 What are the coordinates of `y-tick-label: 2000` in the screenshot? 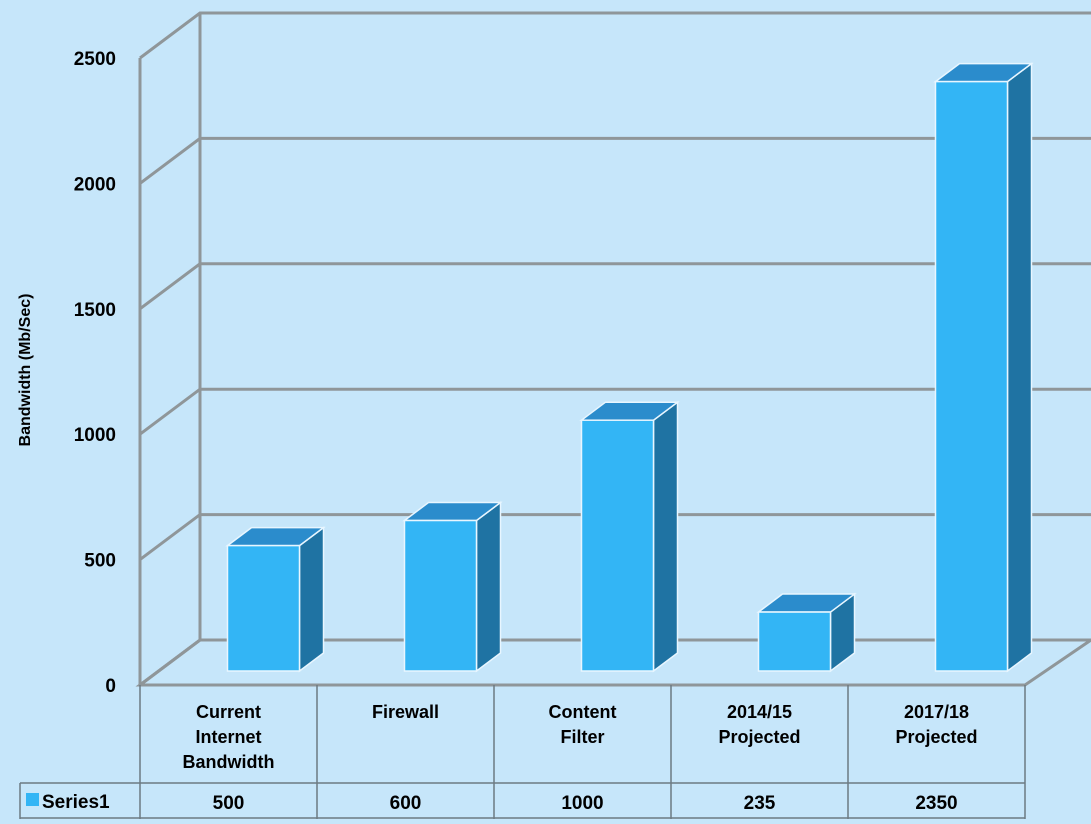 It's located at (95, 184).